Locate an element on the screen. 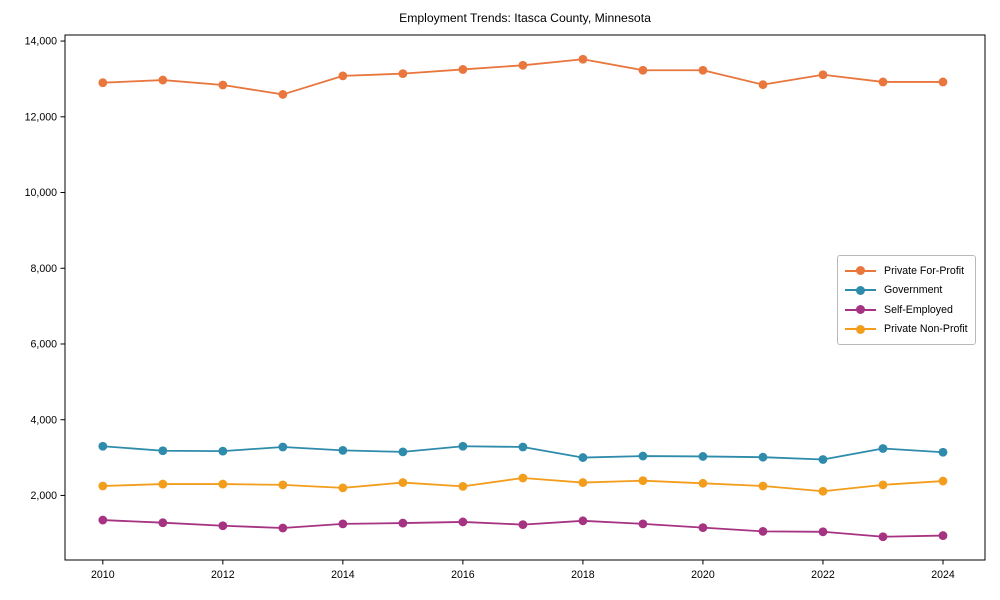 The width and height of the screenshot is (1000, 600). y-tick-label: 2,000 is located at coordinates (43, 496).